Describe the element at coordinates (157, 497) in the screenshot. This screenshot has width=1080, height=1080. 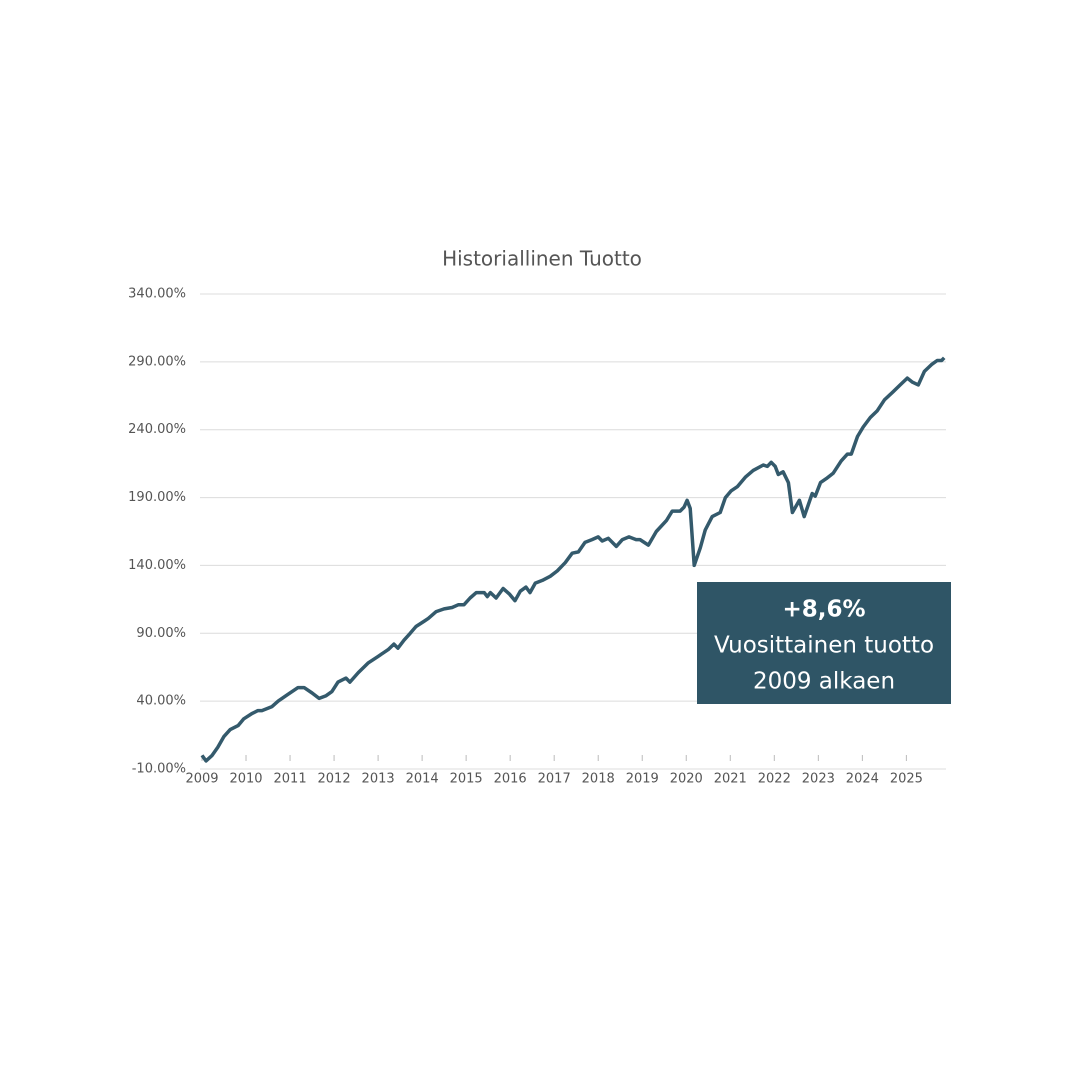
I see `y-tick-label: 190.00%` at that location.